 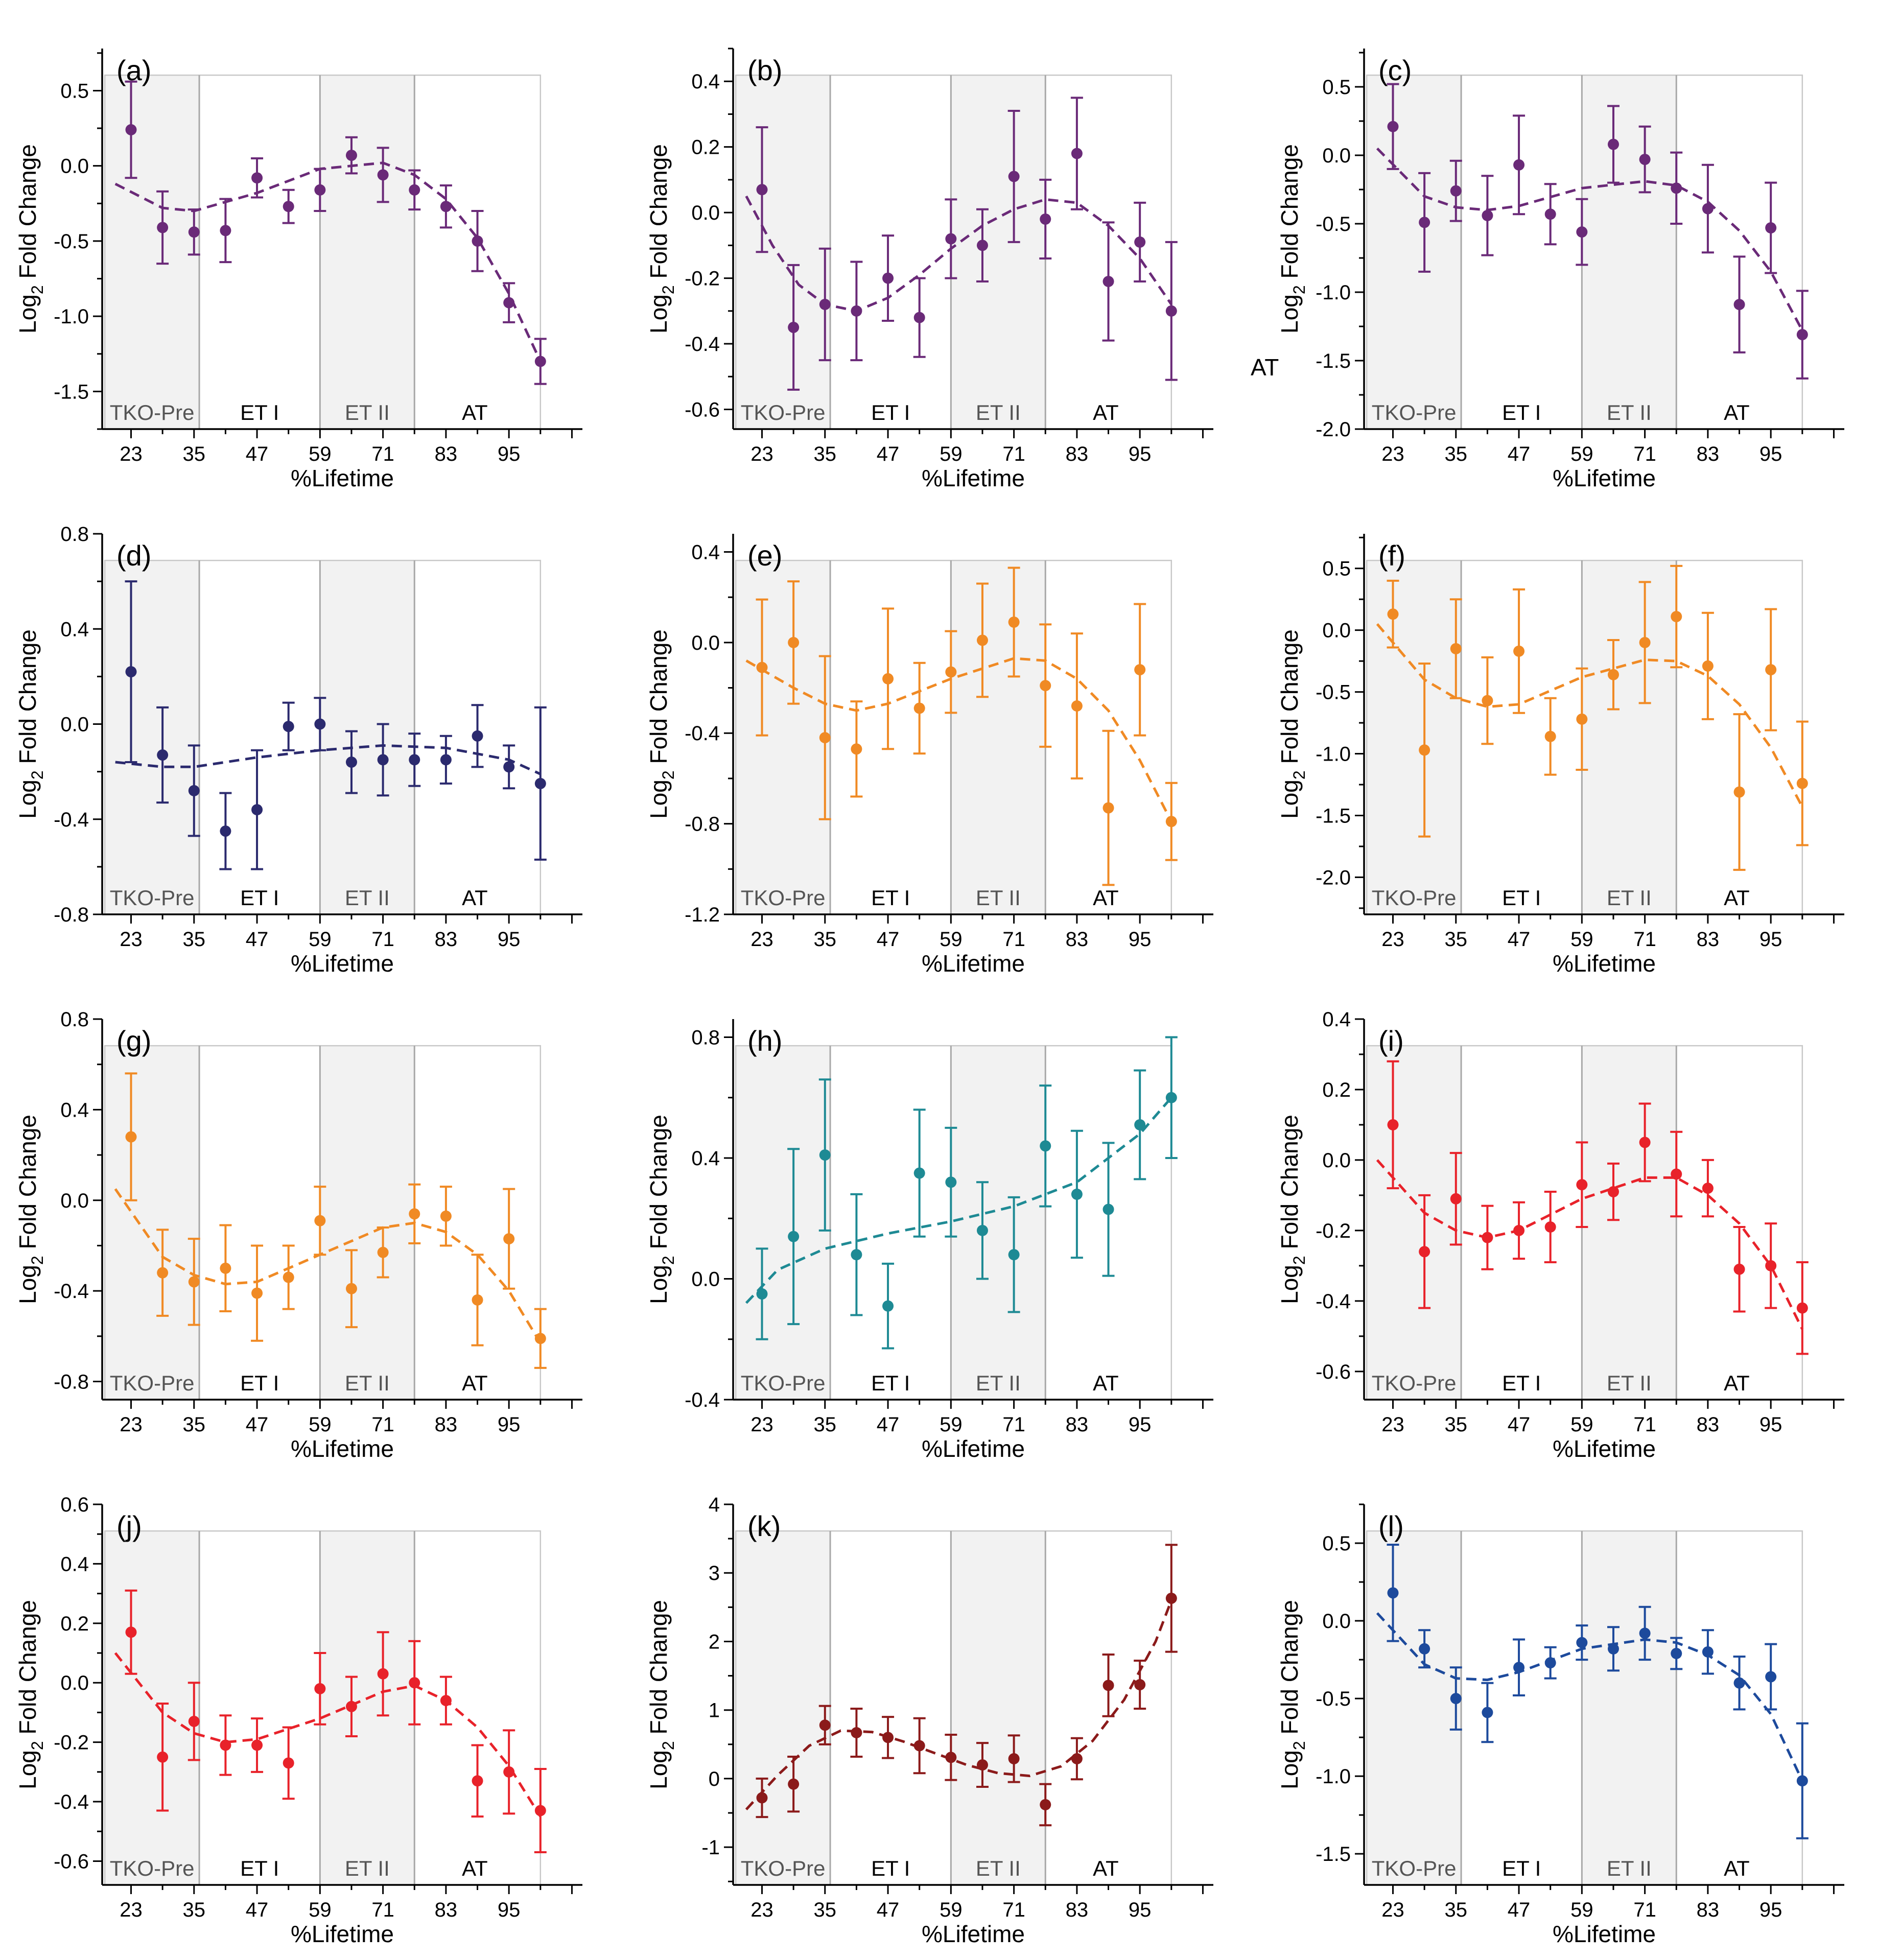 I want to click on panel-label: (b), so click(x=764, y=70).